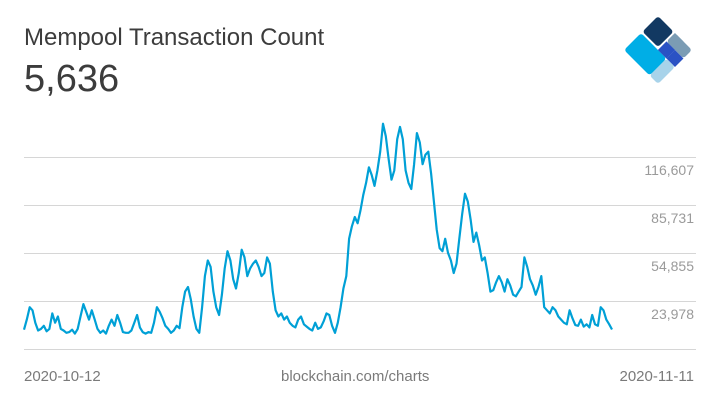  Describe the element at coordinates (672, 314) in the screenshot. I see `y-tick-label: 23,978` at that location.